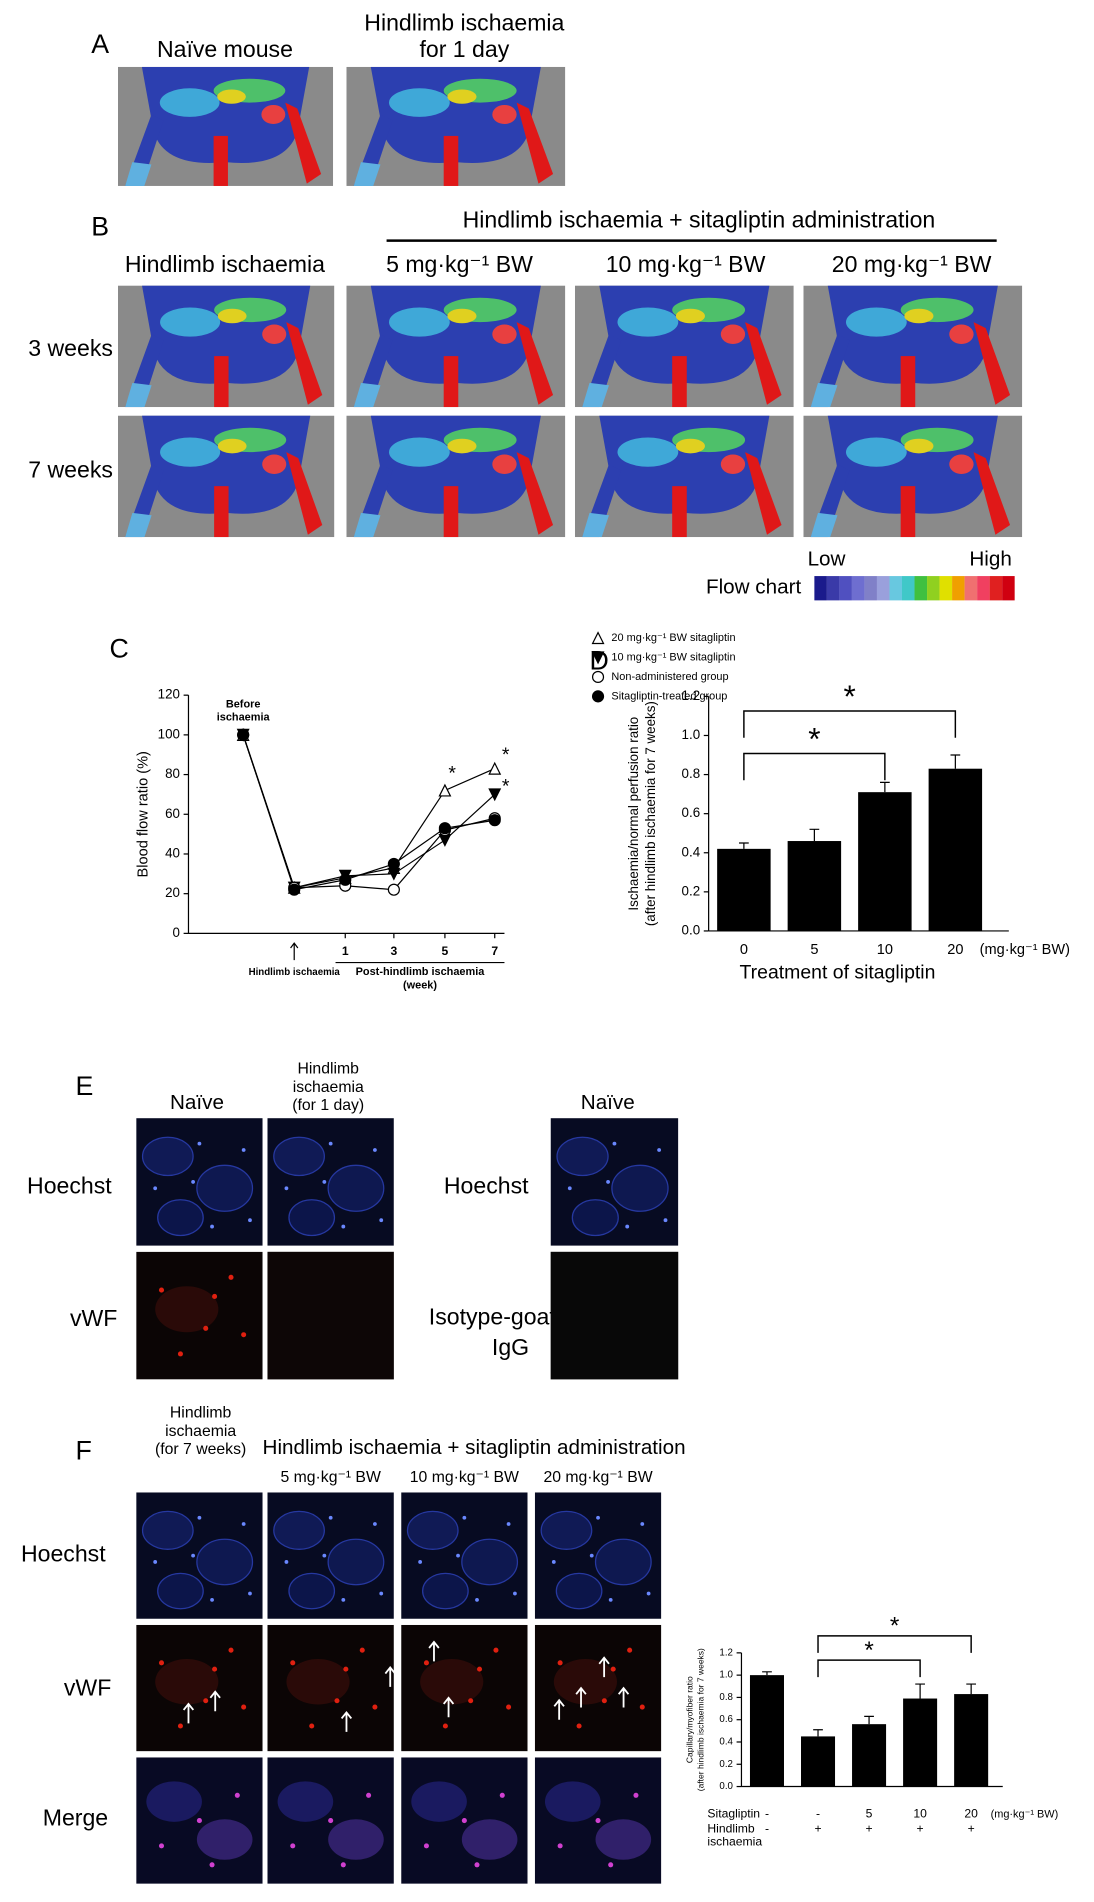 The image size is (1094, 1902). I want to click on column-label: Naïve, so click(197, 1102).